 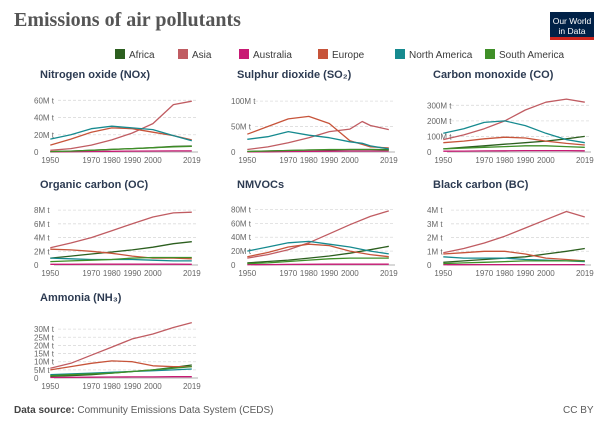 What do you see at coordinates (348, 55) in the screenshot?
I see `legend-label-europe: Europe` at bounding box center [348, 55].